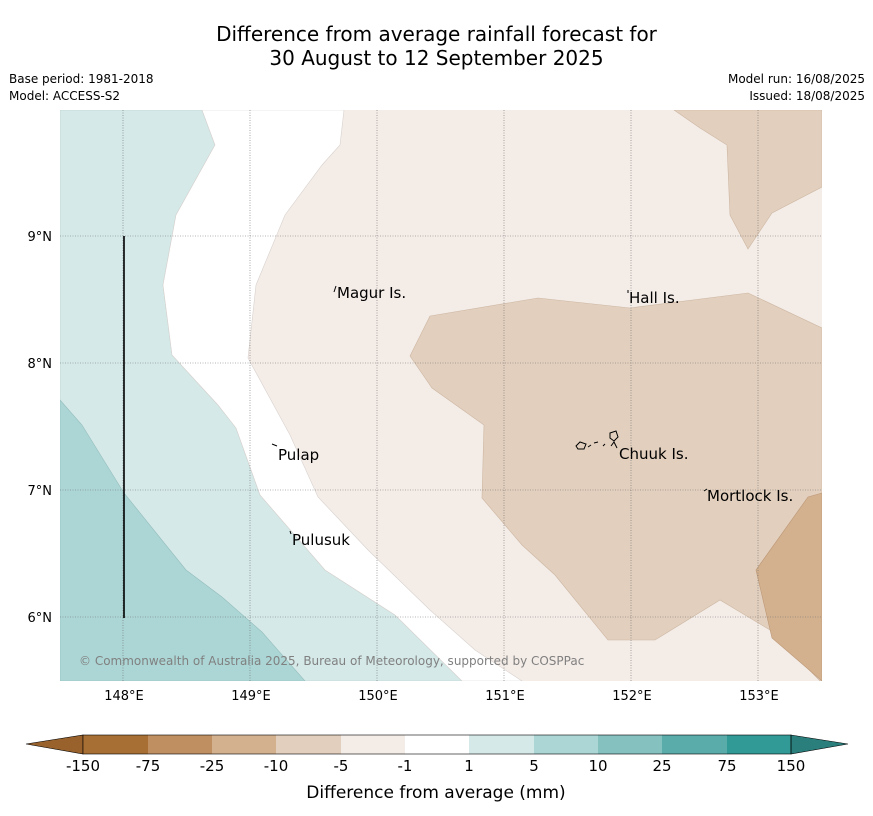  I want to click on issued-date: Issued: 18/08/2025, so click(807, 96).